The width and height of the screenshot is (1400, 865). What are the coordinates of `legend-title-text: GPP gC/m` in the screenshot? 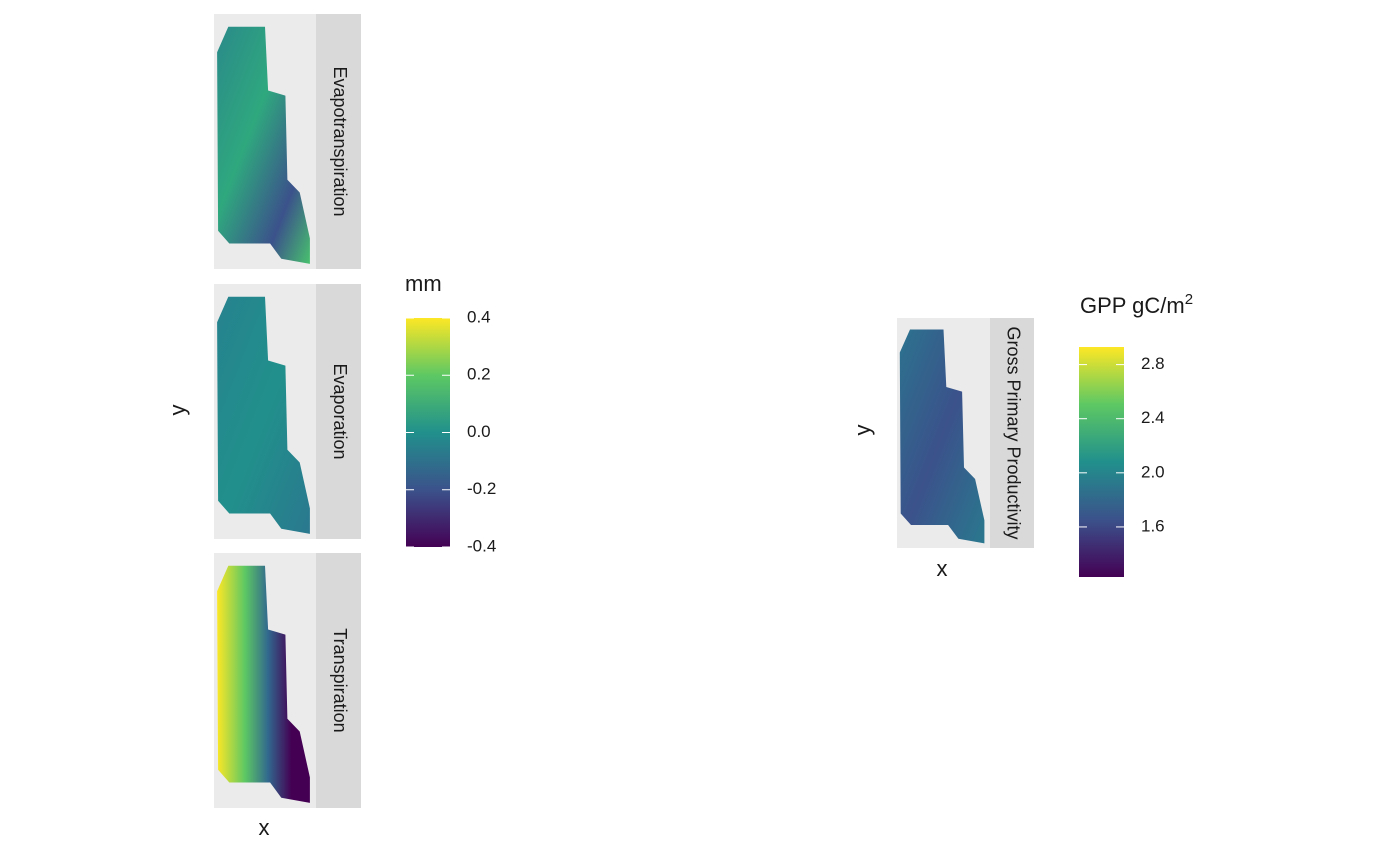 It's located at (1132, 305).